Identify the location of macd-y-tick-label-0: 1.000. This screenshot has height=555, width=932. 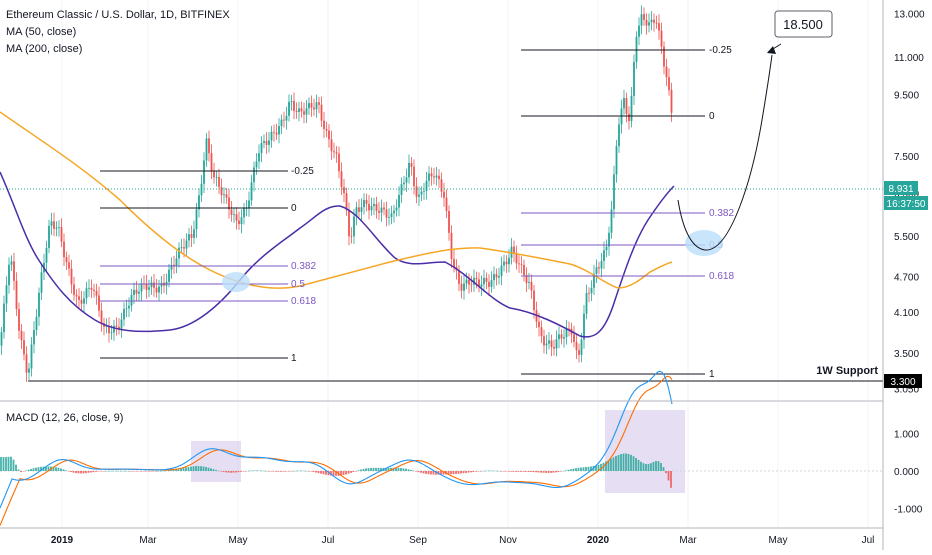
(906, 435).